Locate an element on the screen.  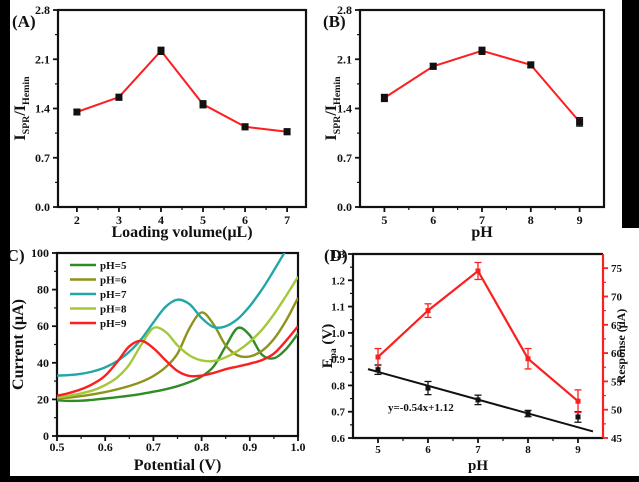
legend-label: pH=9 is located at coordinates (113, 324).